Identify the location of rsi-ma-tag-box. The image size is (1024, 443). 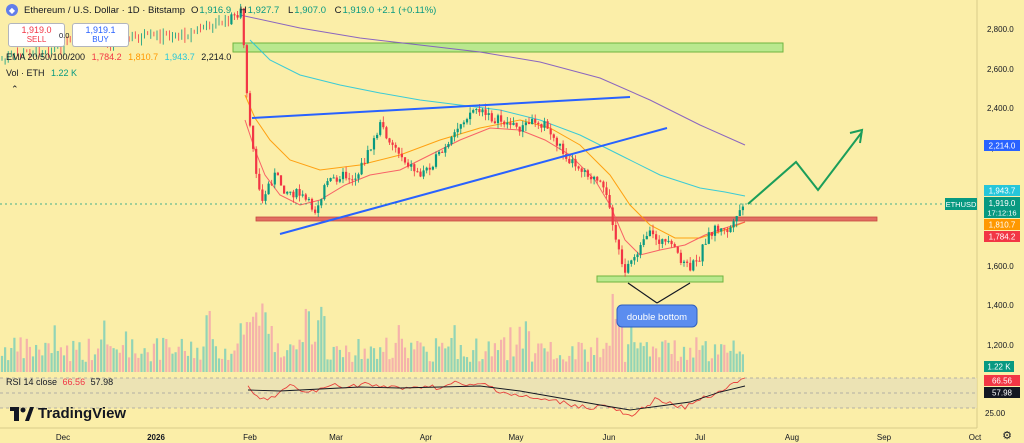
(1002, 392).